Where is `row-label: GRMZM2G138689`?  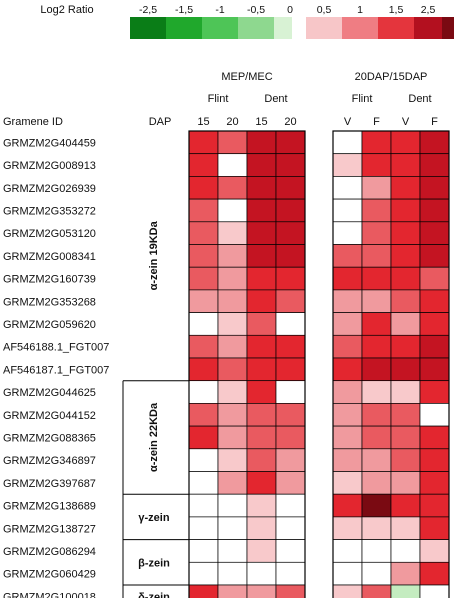 row-label: GRMZM2G138689 is located at coordinates (49, 507).